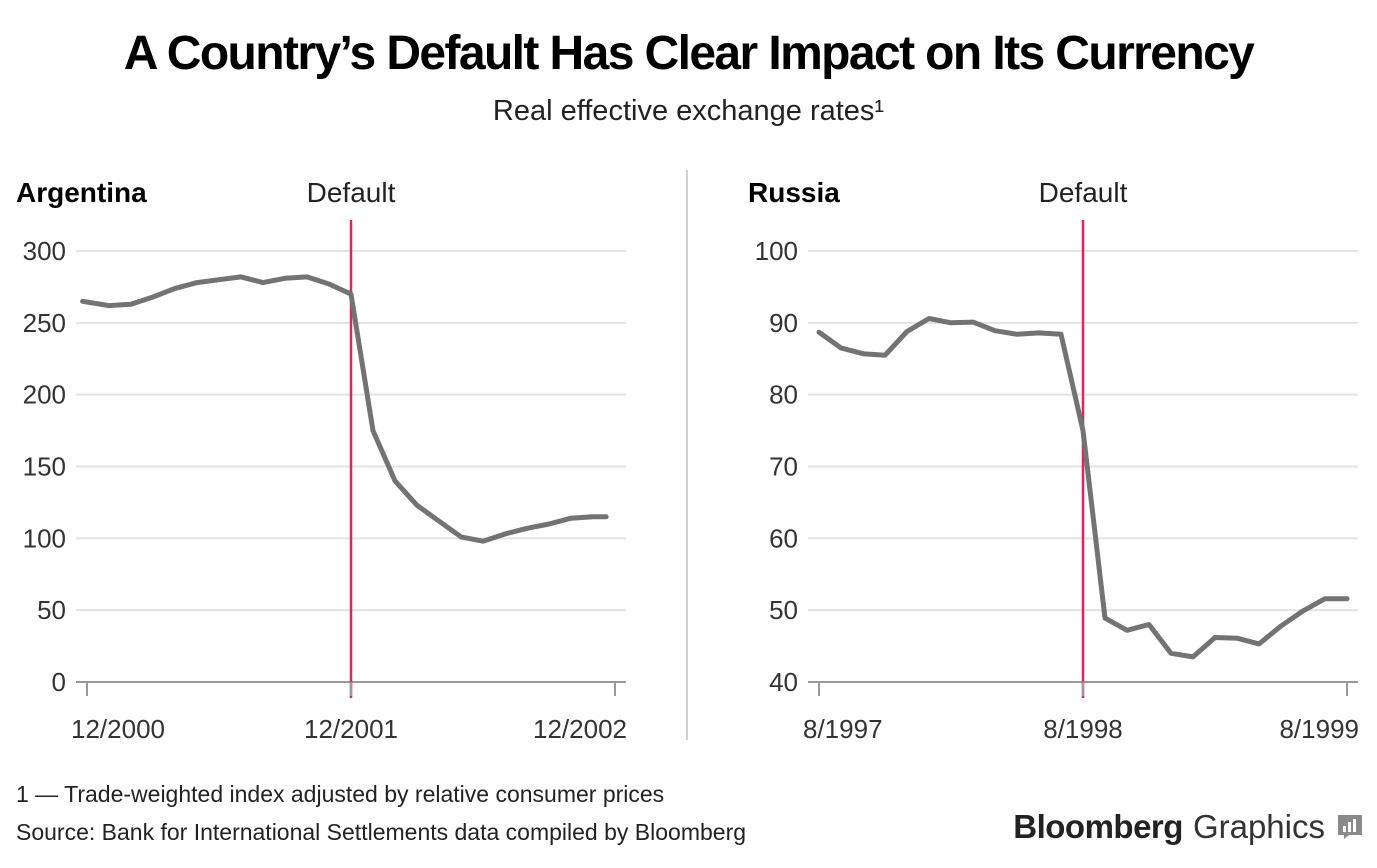  I want to click on russia-default-label: Default, so click(1083, 192).